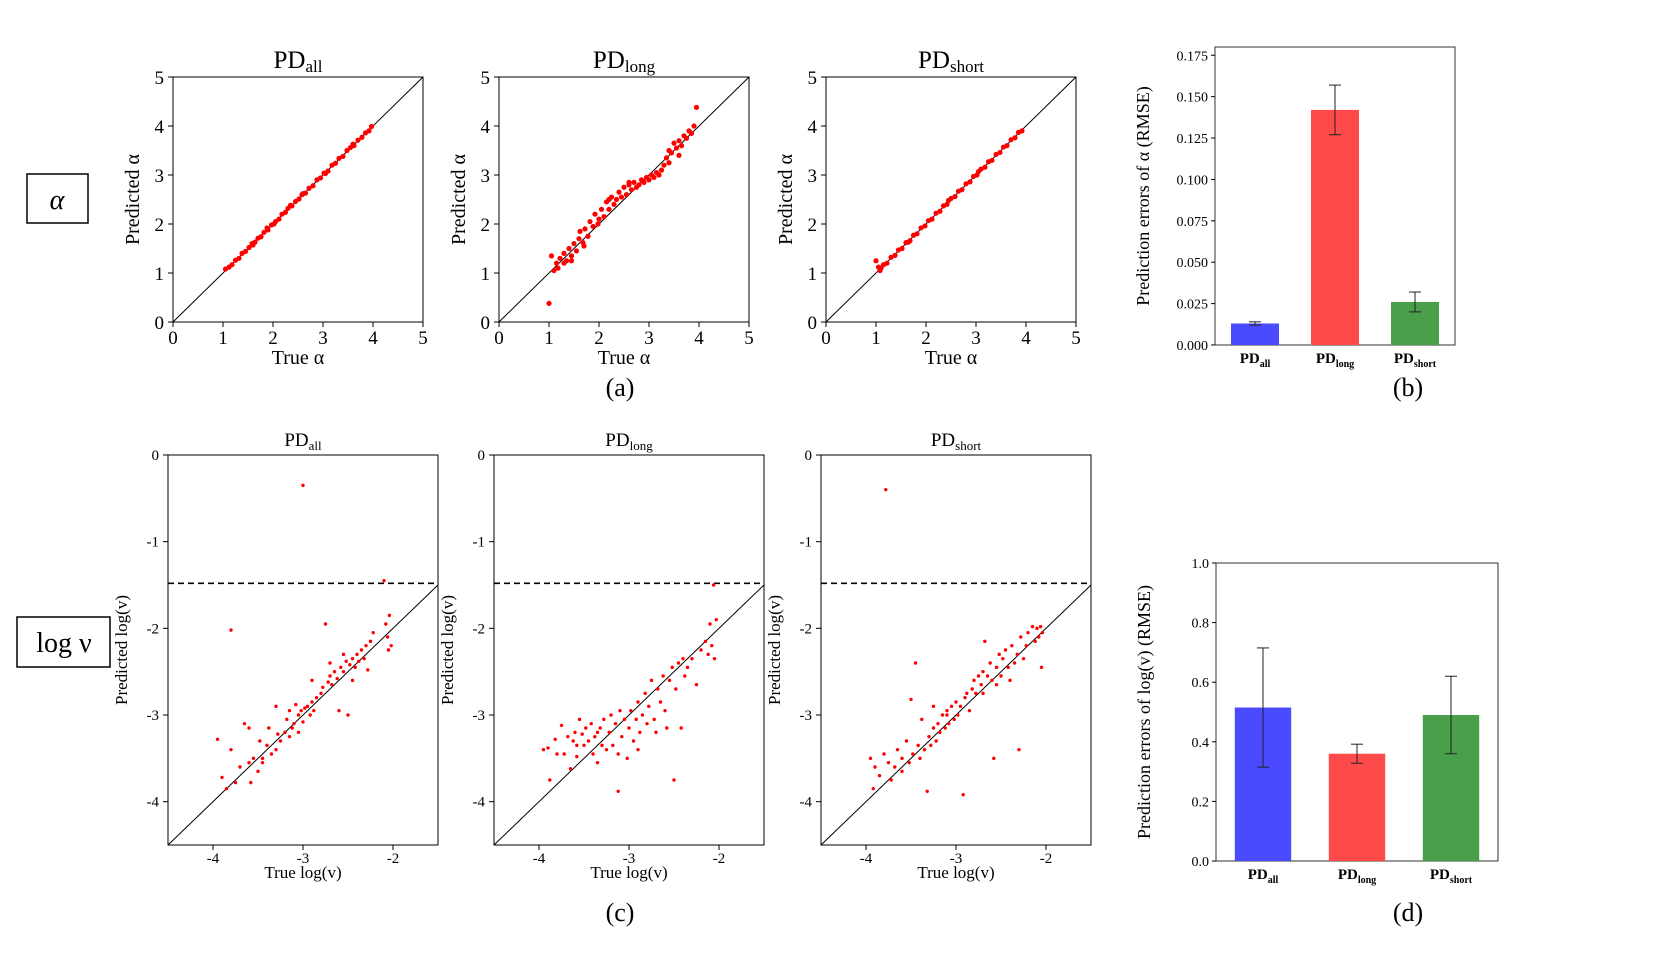  I want to click on y-tick-label: 0.8, so click(1201, 624).